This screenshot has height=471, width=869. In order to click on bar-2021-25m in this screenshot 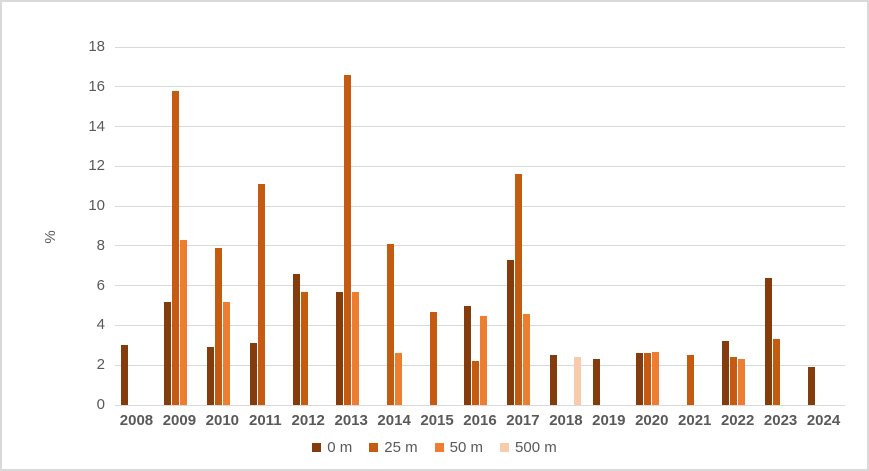, I will do `click(691, 380)`.